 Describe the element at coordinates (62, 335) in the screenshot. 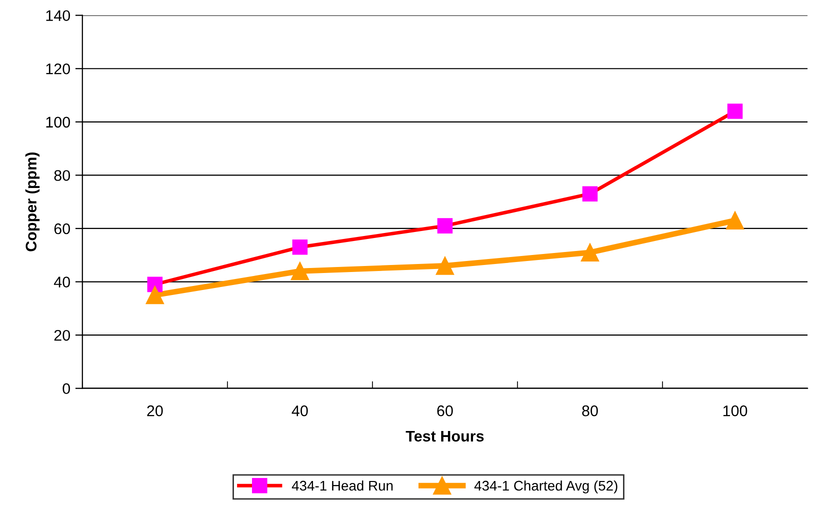

I see `y-tick-label: 20` at that location.